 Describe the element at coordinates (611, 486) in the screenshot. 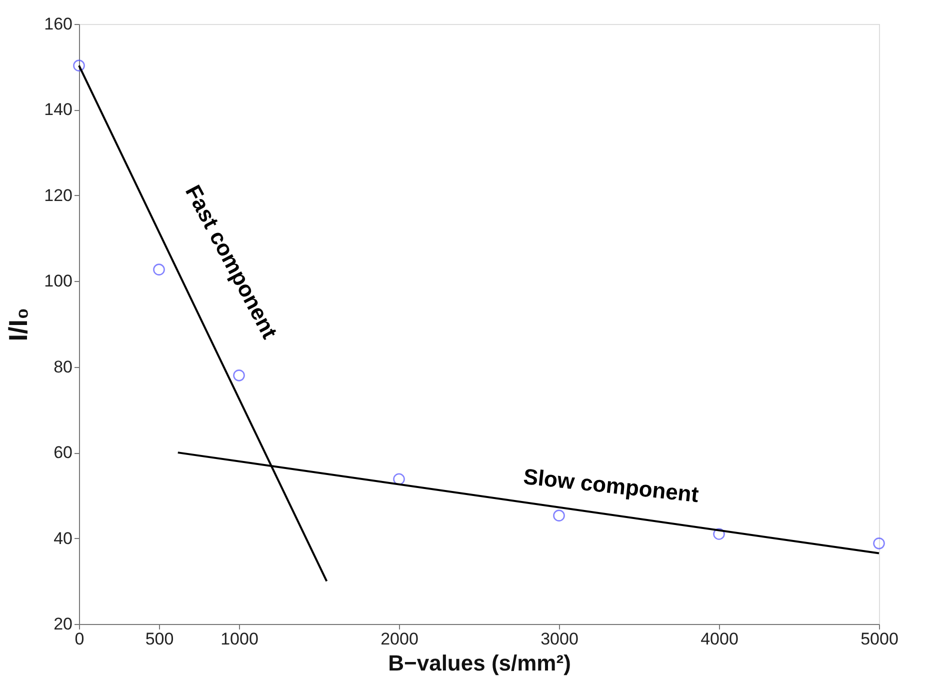

I see `annotation: Slow component` at that location.